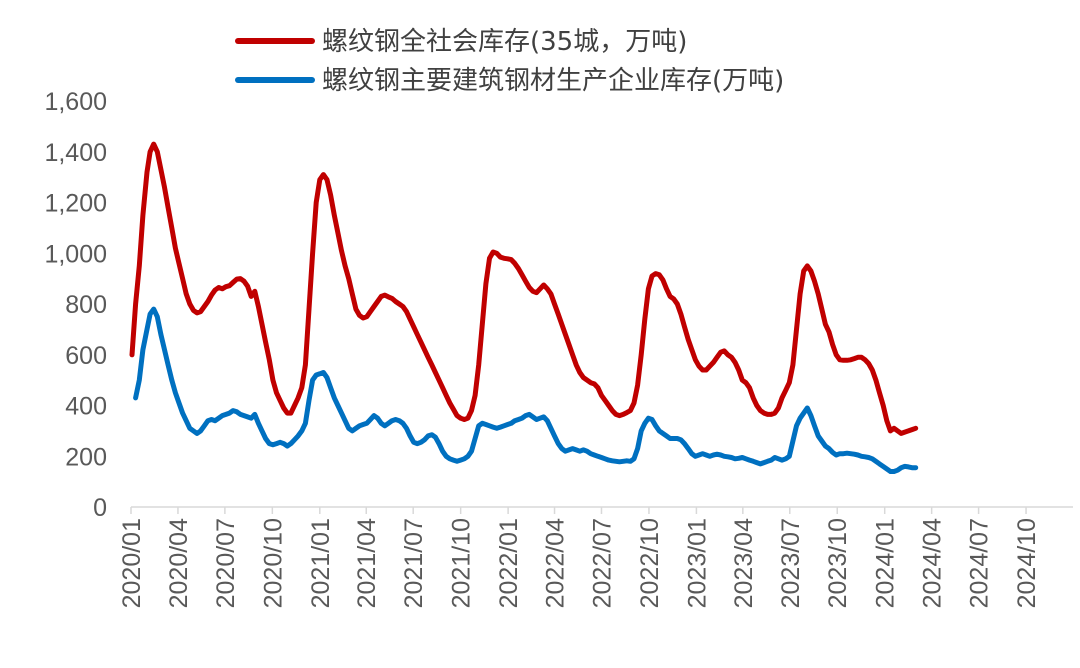 This screenshot has height=668, width=1080. What do you see at coordinates (367, 563) in the screenshot?
I see `x-tick-label: 2021/04` at bounding box center [367, 563].